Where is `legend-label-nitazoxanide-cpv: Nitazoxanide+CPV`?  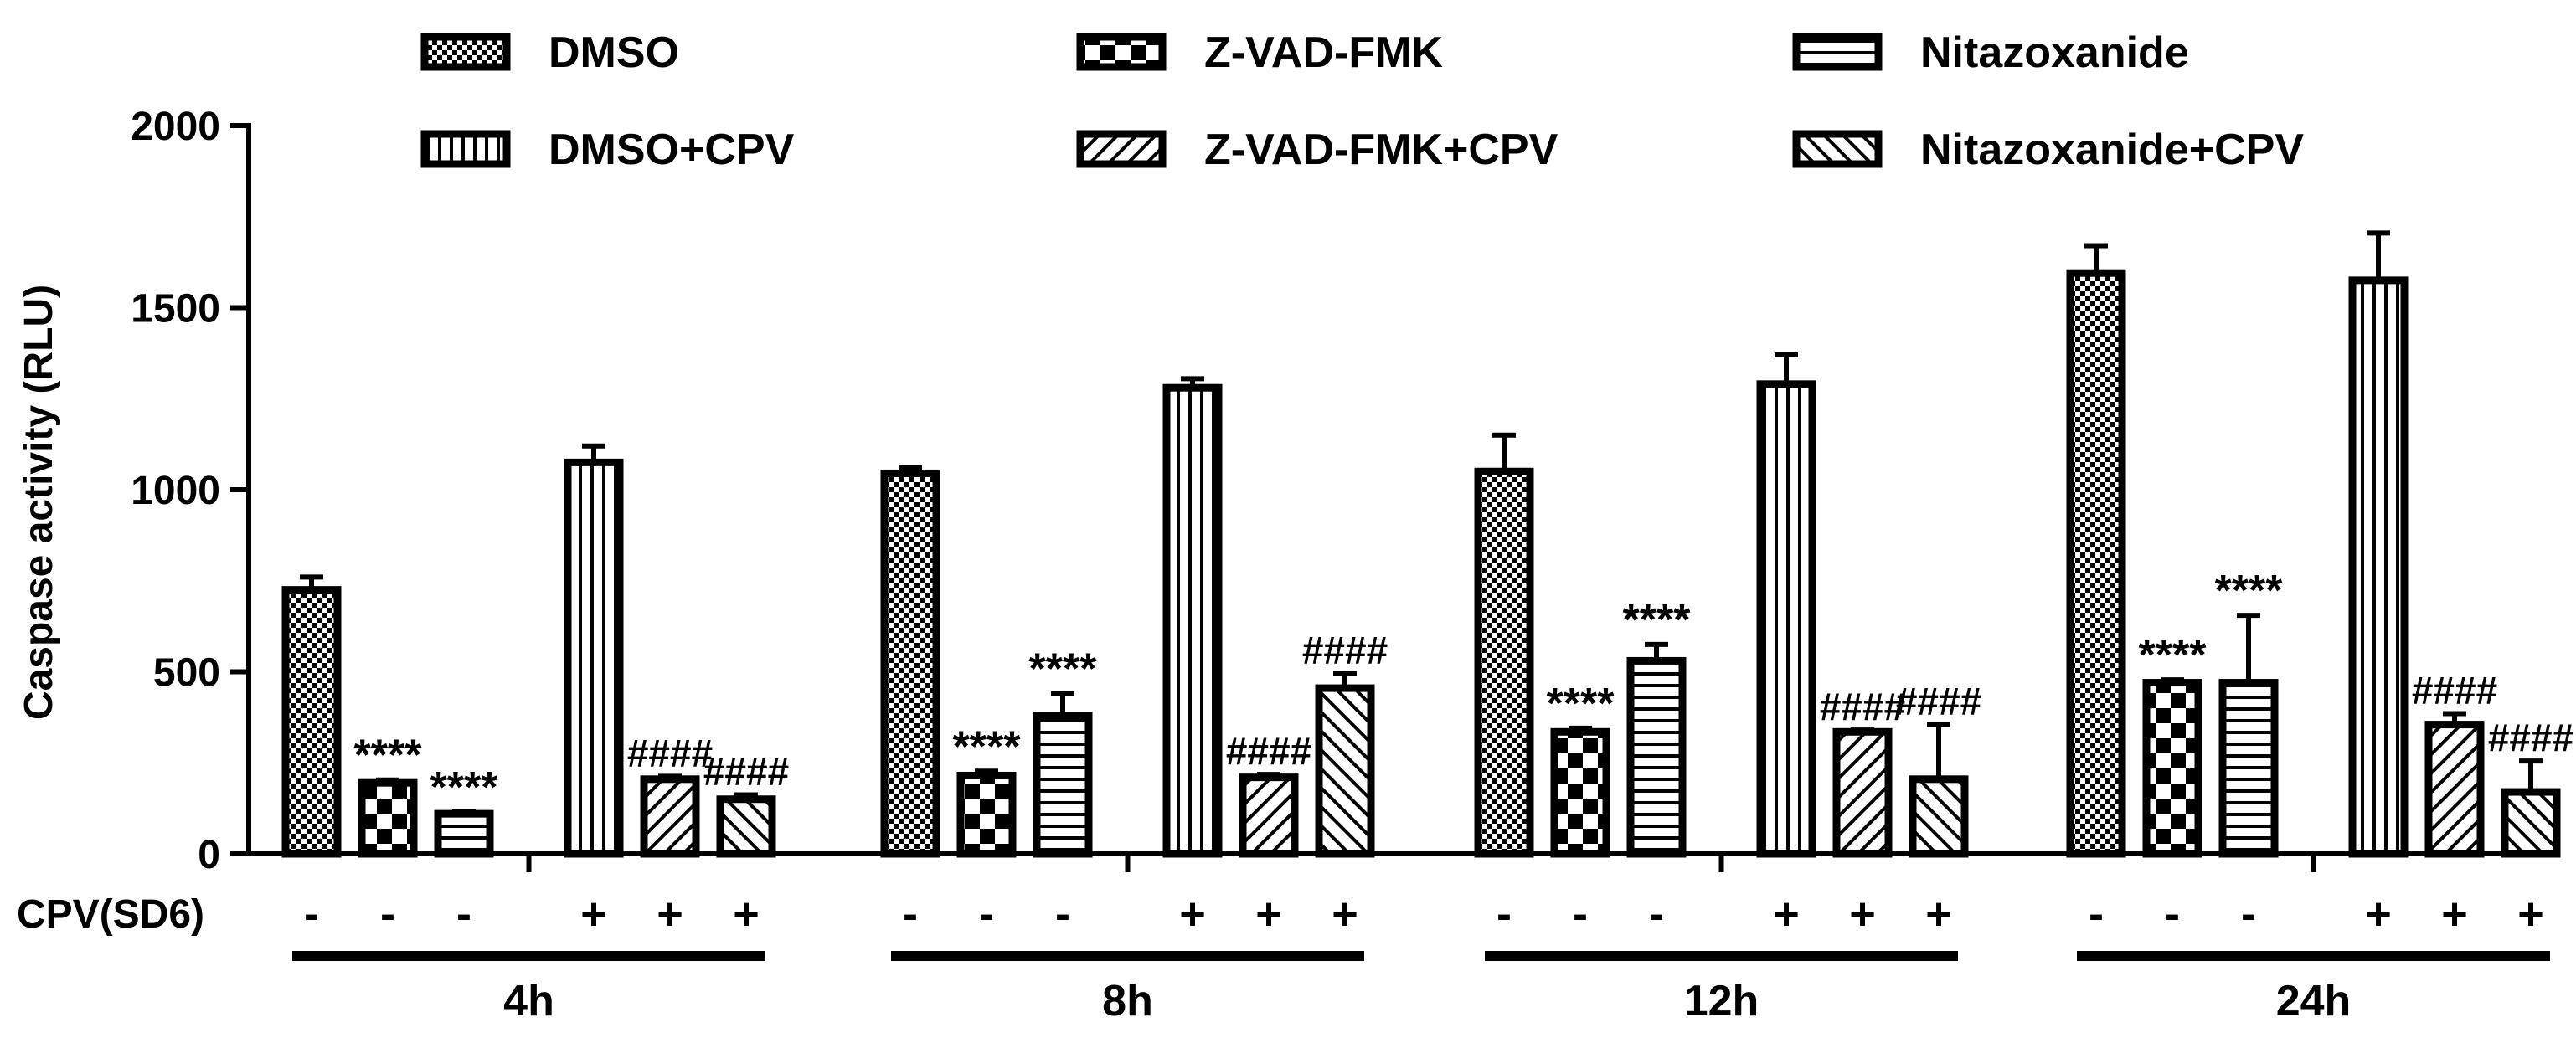 legend-label-nitazoxanide-cpv: Nitazoxanide+CPV is located at coordinates (2112, 150).